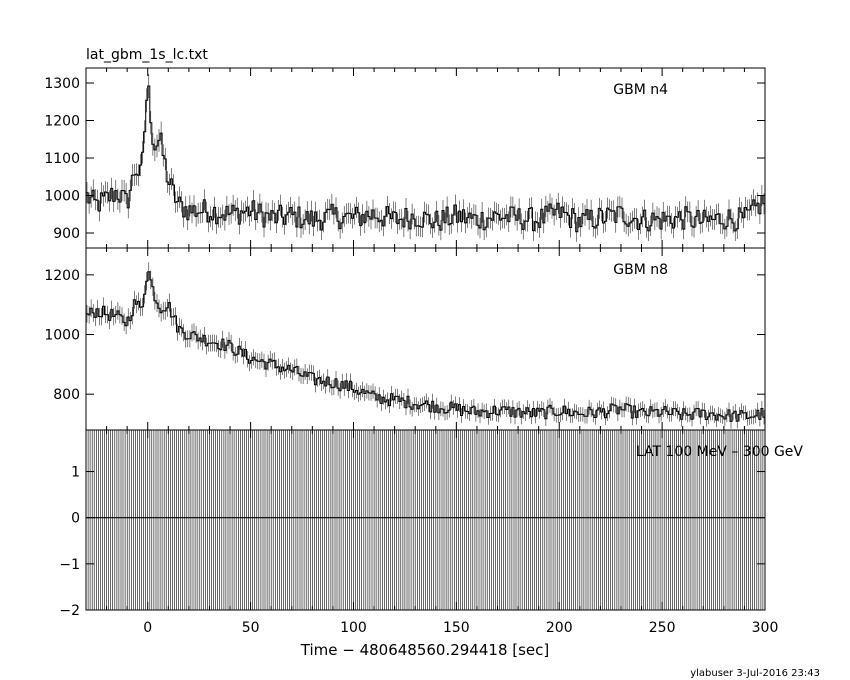 Image resolution: width=850 pixels, height=680 pixels. What do you see at coordinates (66, 395) in the screenshot?
I see `y-tick-label: 800` at bounding box center [66, 395].